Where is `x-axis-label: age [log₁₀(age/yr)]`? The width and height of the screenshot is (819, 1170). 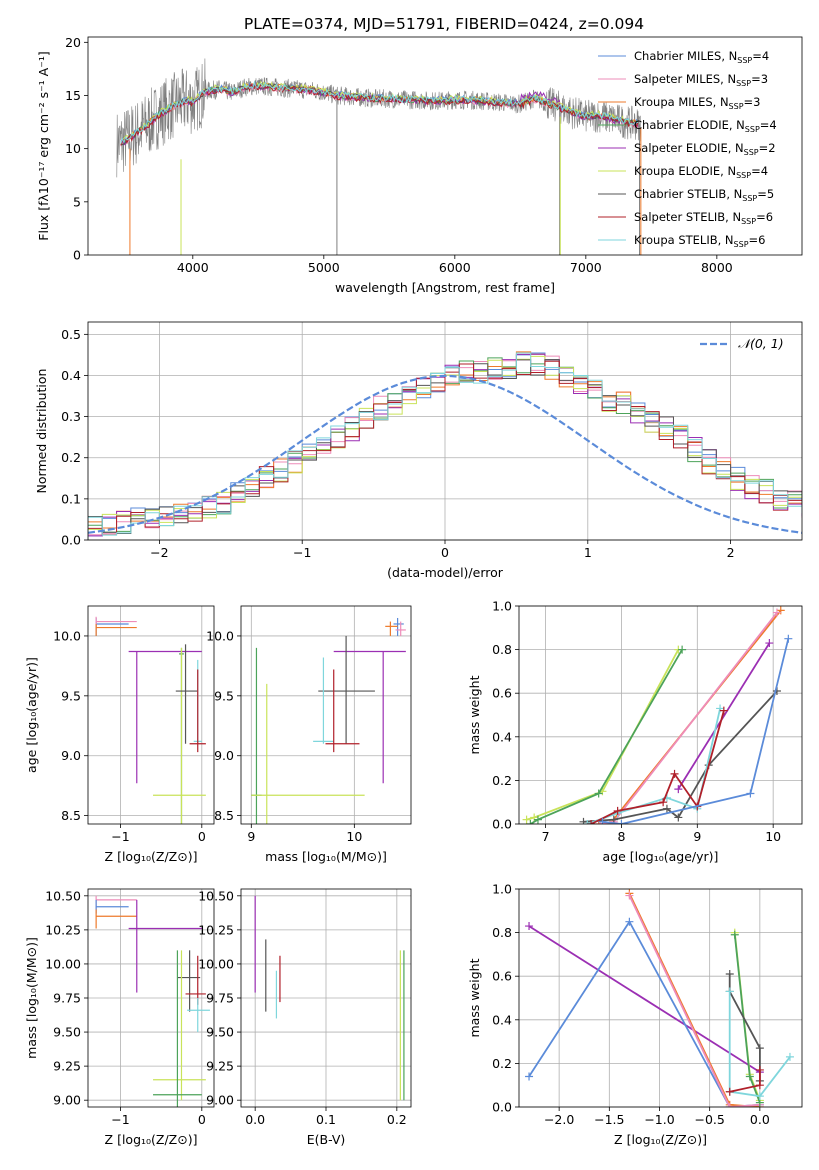
x-axis-label: age [log₁₀(age/yr)] is located at coordinates (661, 856).